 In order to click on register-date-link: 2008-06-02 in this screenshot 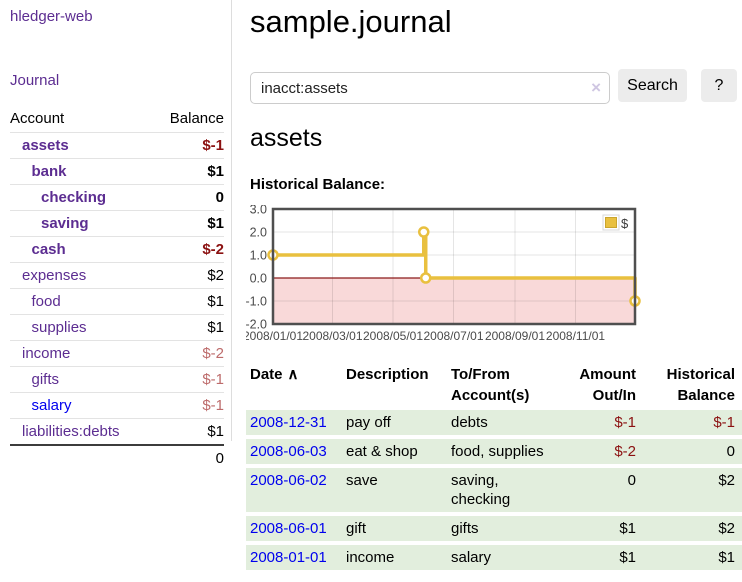, I will do `click(288, 480)`.